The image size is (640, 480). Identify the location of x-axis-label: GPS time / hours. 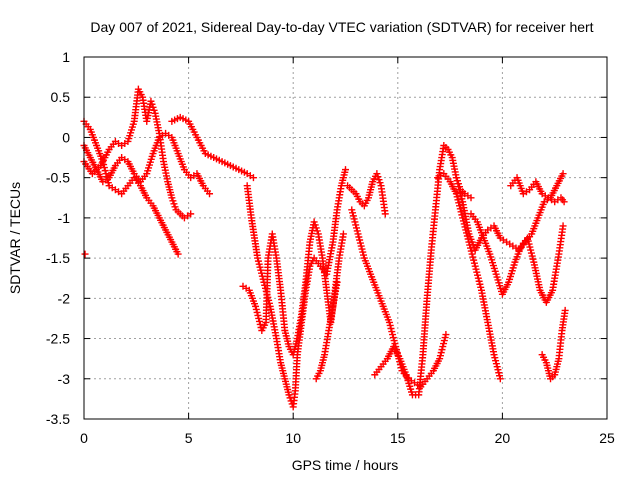
(345, 465).